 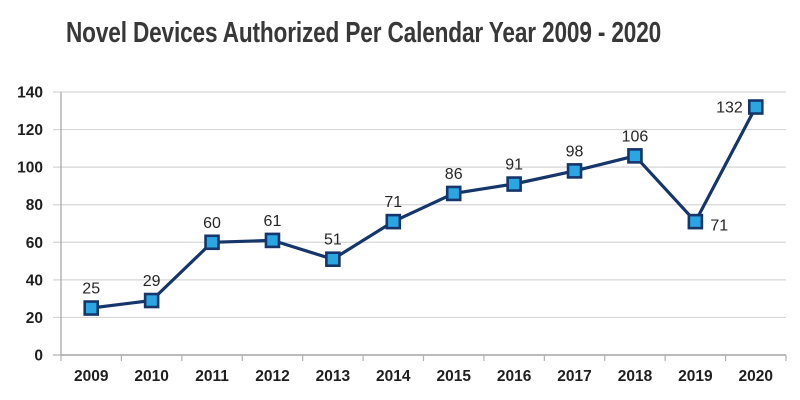 What do you see at coordinates (152, 281) in the screenshot?
I see `data-point-label: 29` at bounding box center [152, 281].